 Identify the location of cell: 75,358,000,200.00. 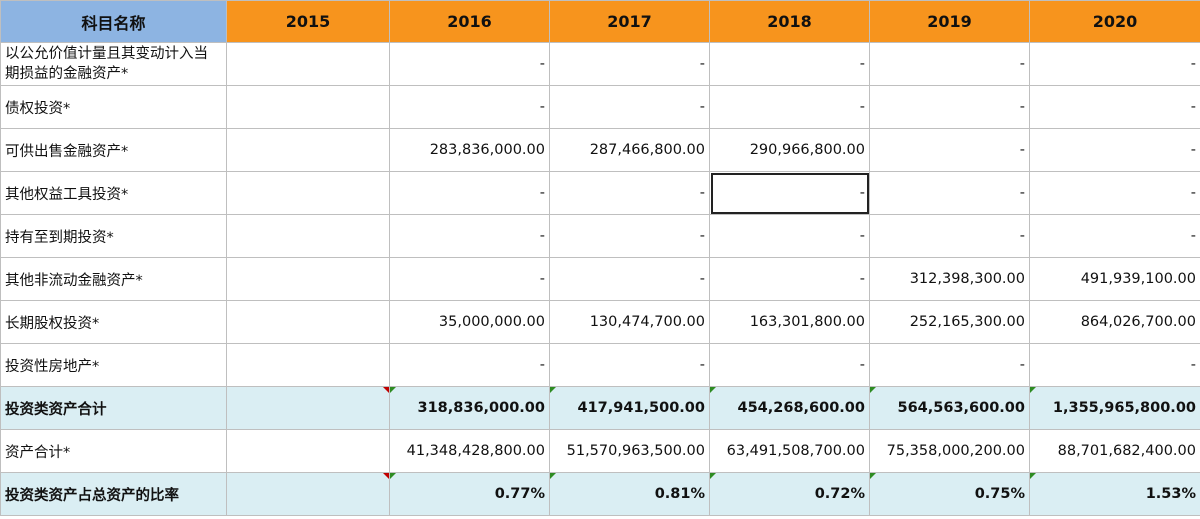
(949, 451).